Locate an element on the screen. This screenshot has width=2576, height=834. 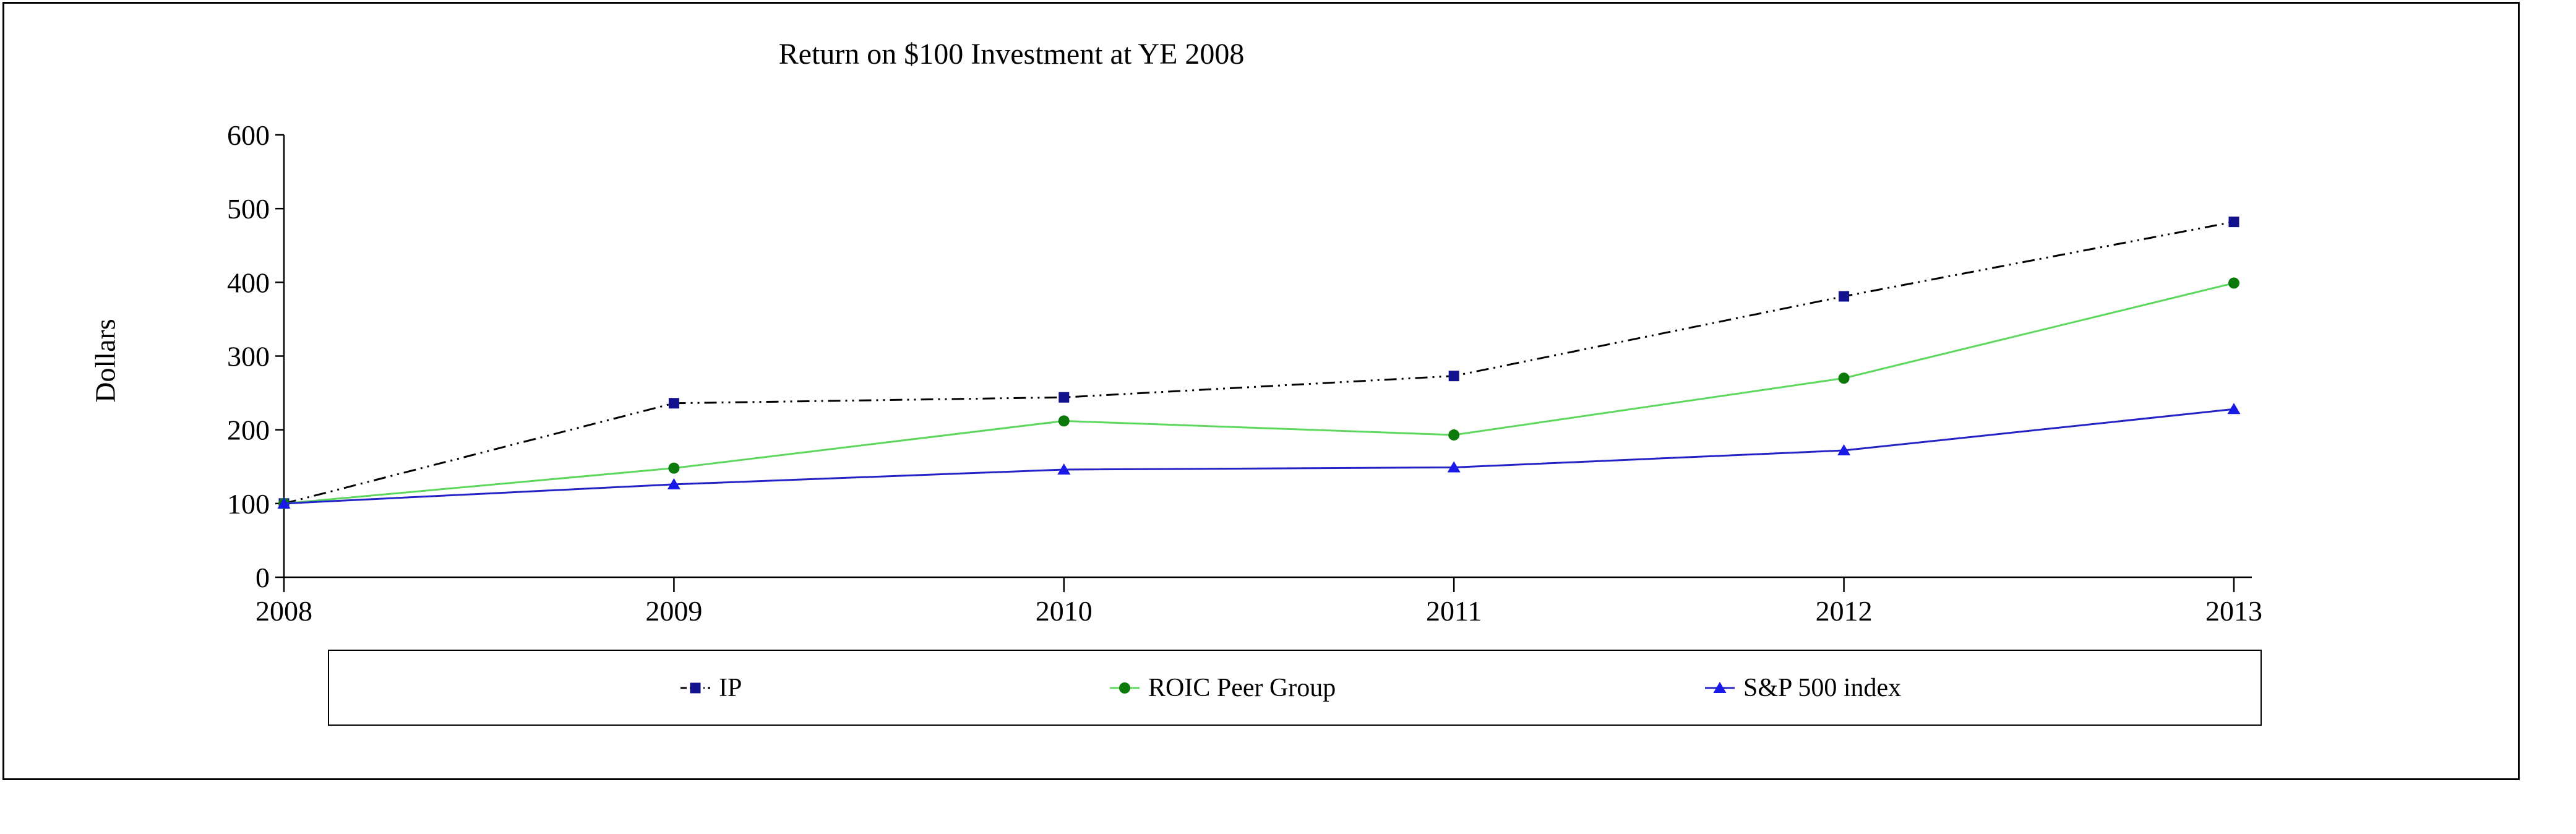
chart-title: Return on $100 Investment at YE 2008 is located at coordinates (1012, 54).